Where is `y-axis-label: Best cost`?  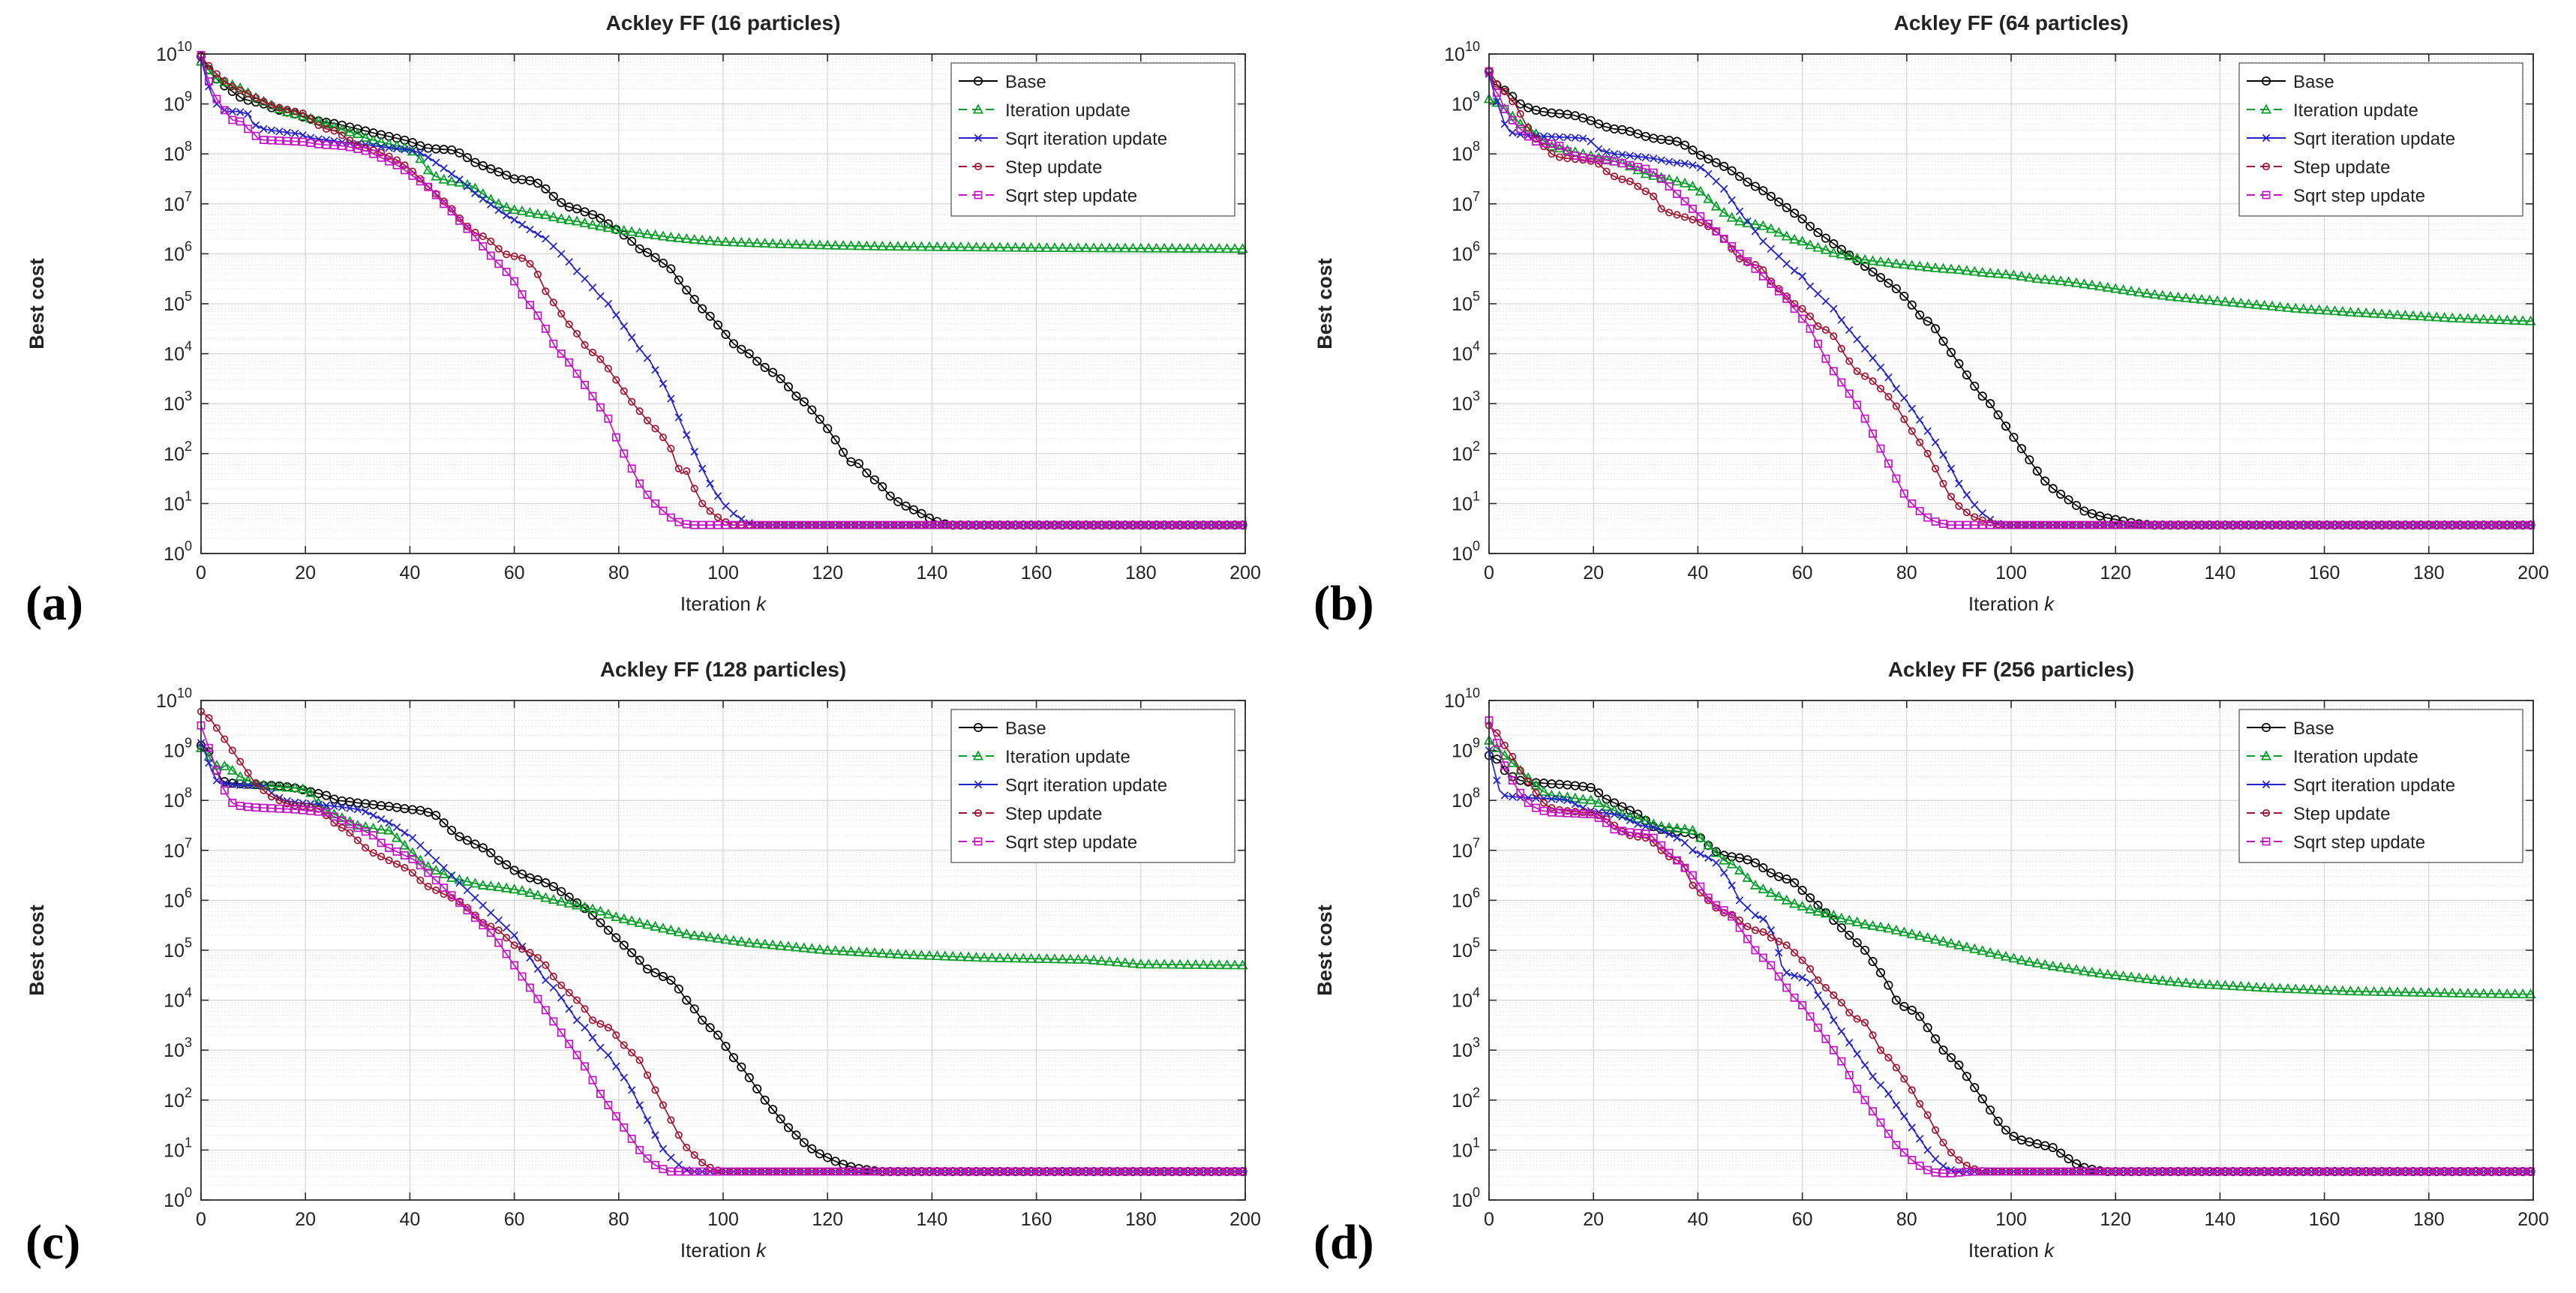 y-axis-label: Best cost is located at coordinates (37, 304).